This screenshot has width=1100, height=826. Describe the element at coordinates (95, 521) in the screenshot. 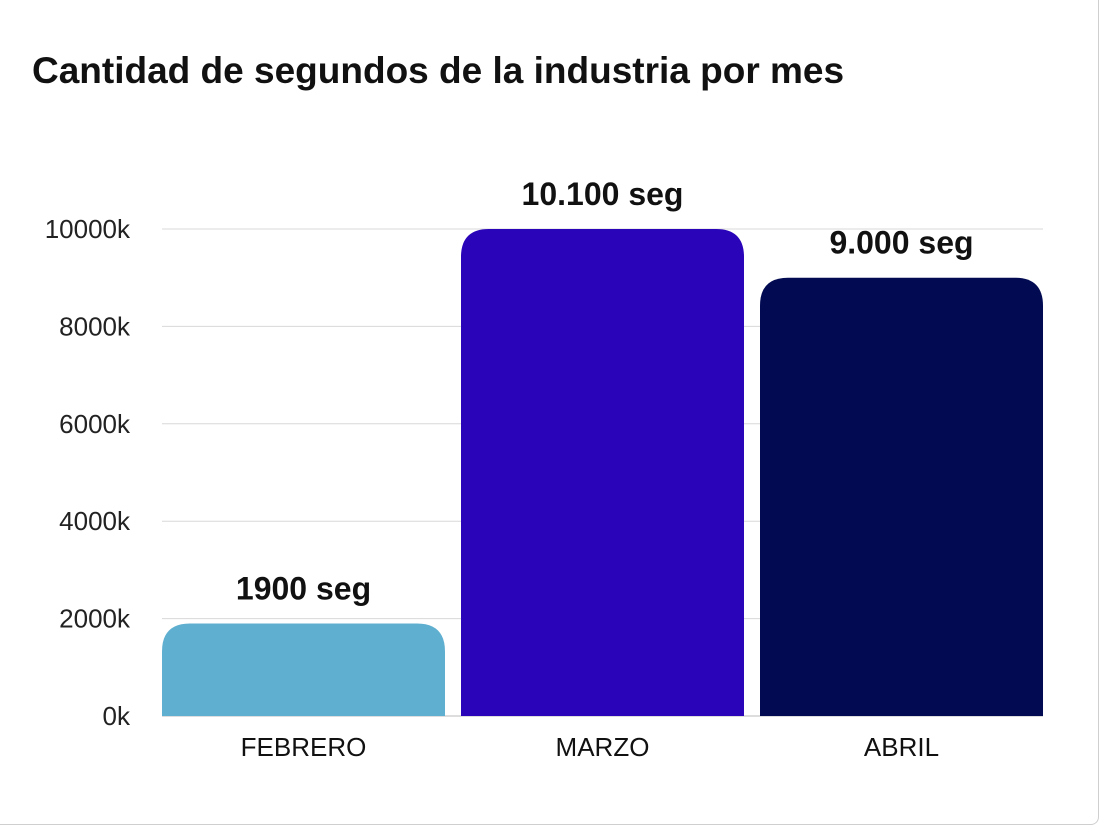

I see `y-tick-label: 4000k` at that location.